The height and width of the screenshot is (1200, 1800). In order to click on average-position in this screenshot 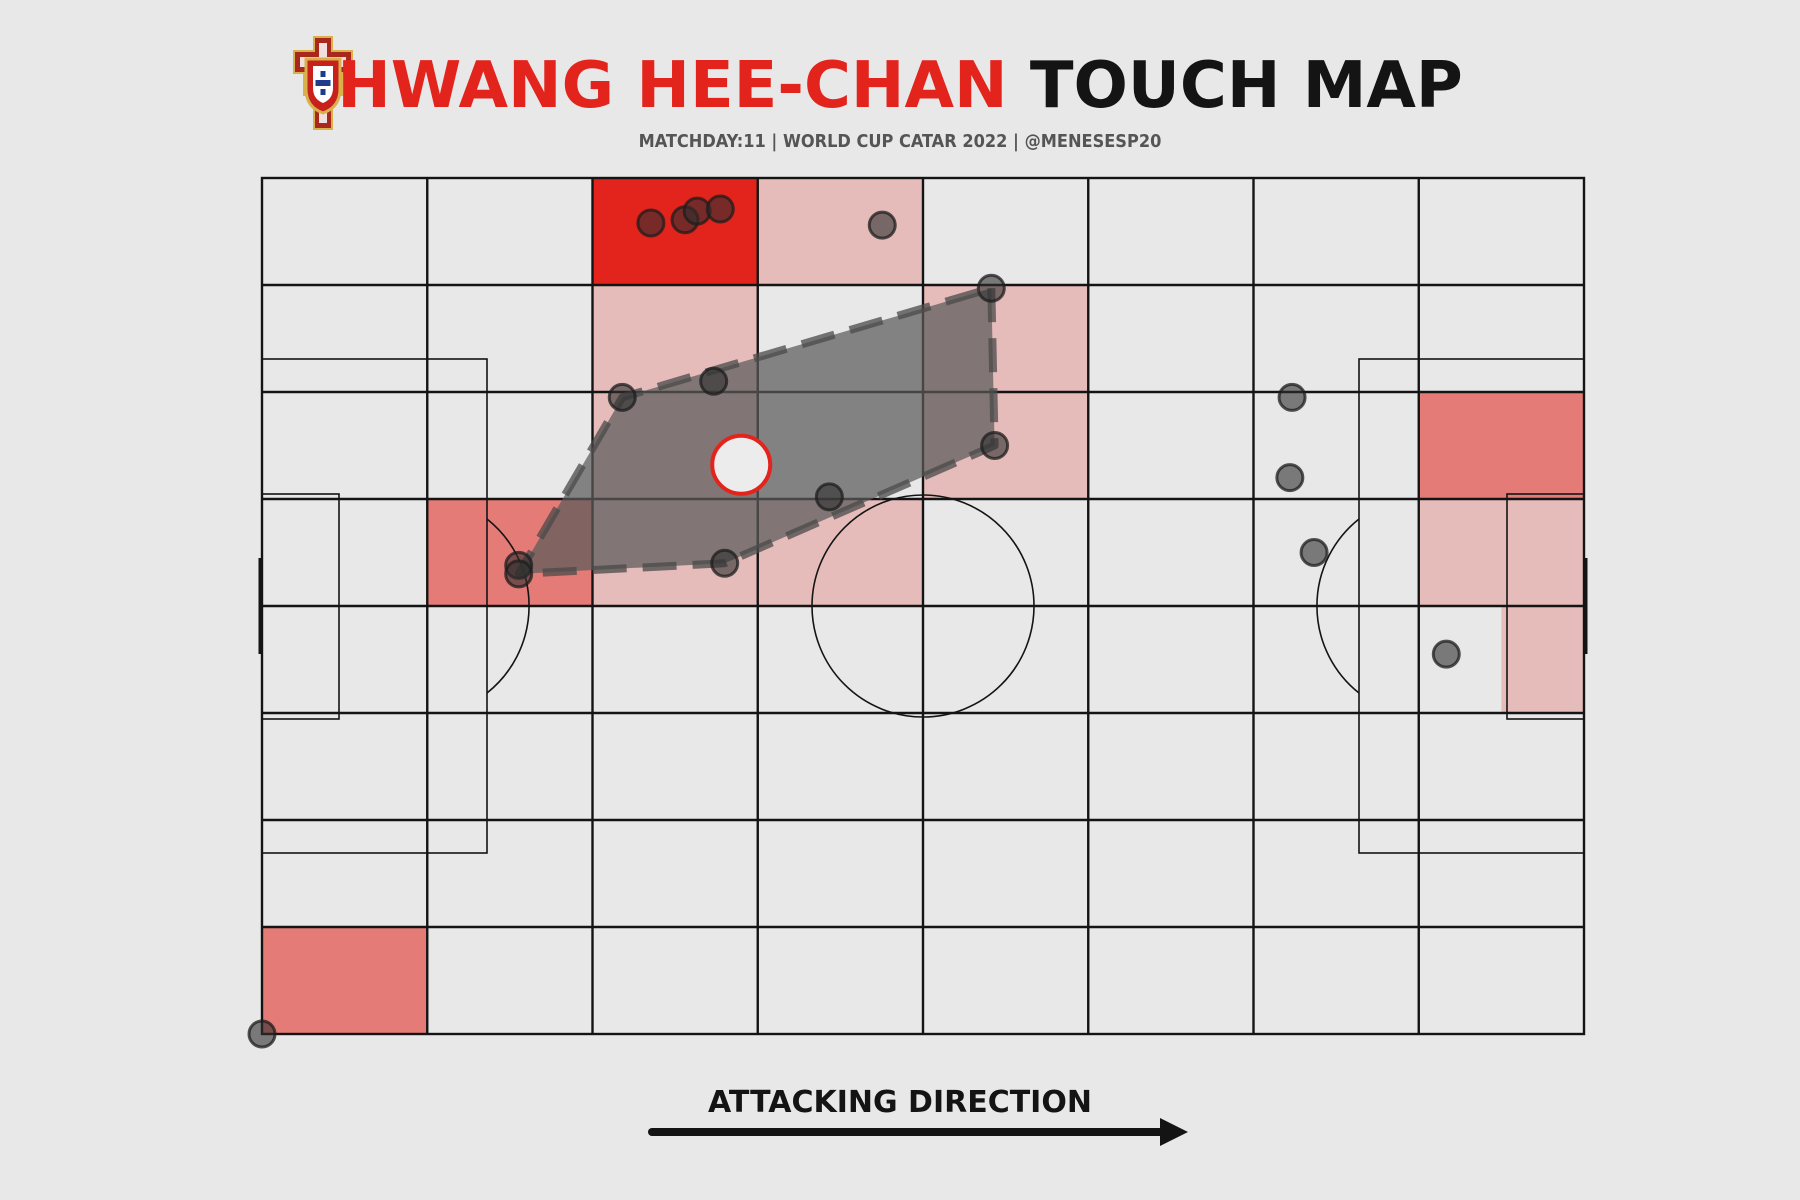, I will do `click(741, 464)`.